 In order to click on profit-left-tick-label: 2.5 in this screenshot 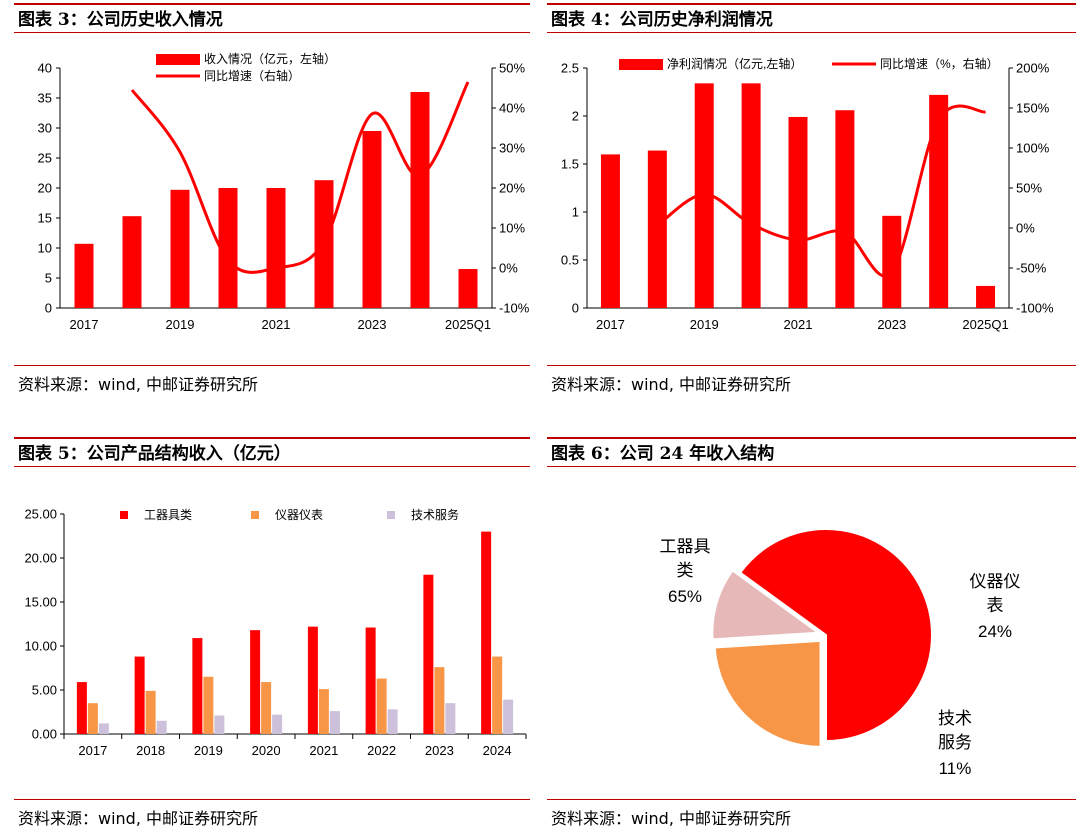, I will do `click(570, 68)`.